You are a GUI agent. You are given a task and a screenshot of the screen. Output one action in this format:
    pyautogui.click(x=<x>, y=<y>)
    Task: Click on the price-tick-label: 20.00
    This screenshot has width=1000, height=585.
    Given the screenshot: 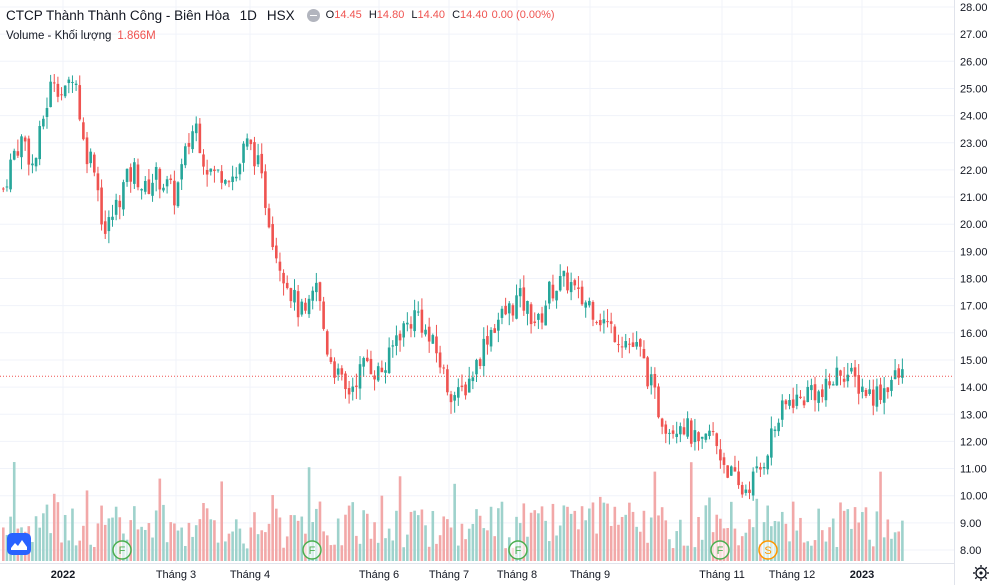 What is the action you would take?
    pyautogui.click(x=974, y=225)
    